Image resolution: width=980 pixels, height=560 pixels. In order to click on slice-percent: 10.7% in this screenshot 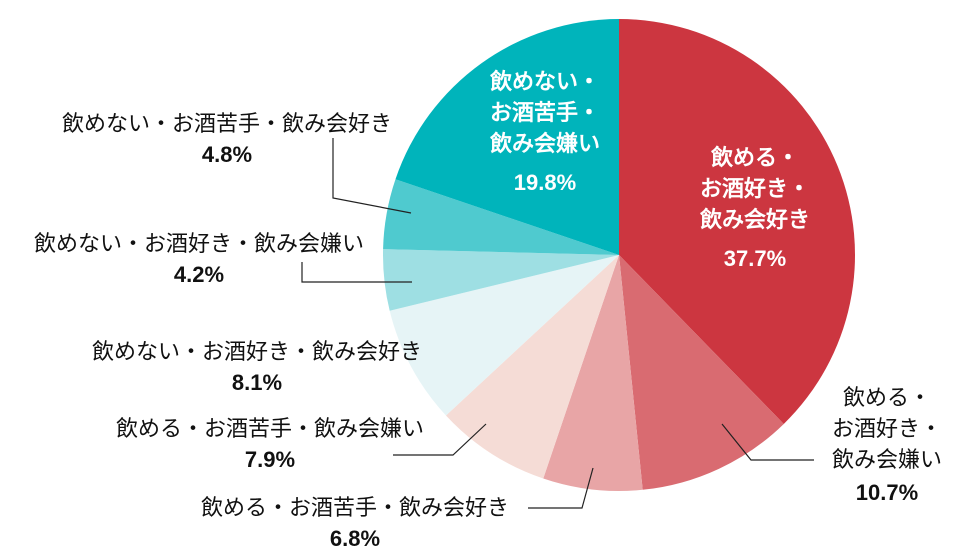, I will do `click(887, 492)`.